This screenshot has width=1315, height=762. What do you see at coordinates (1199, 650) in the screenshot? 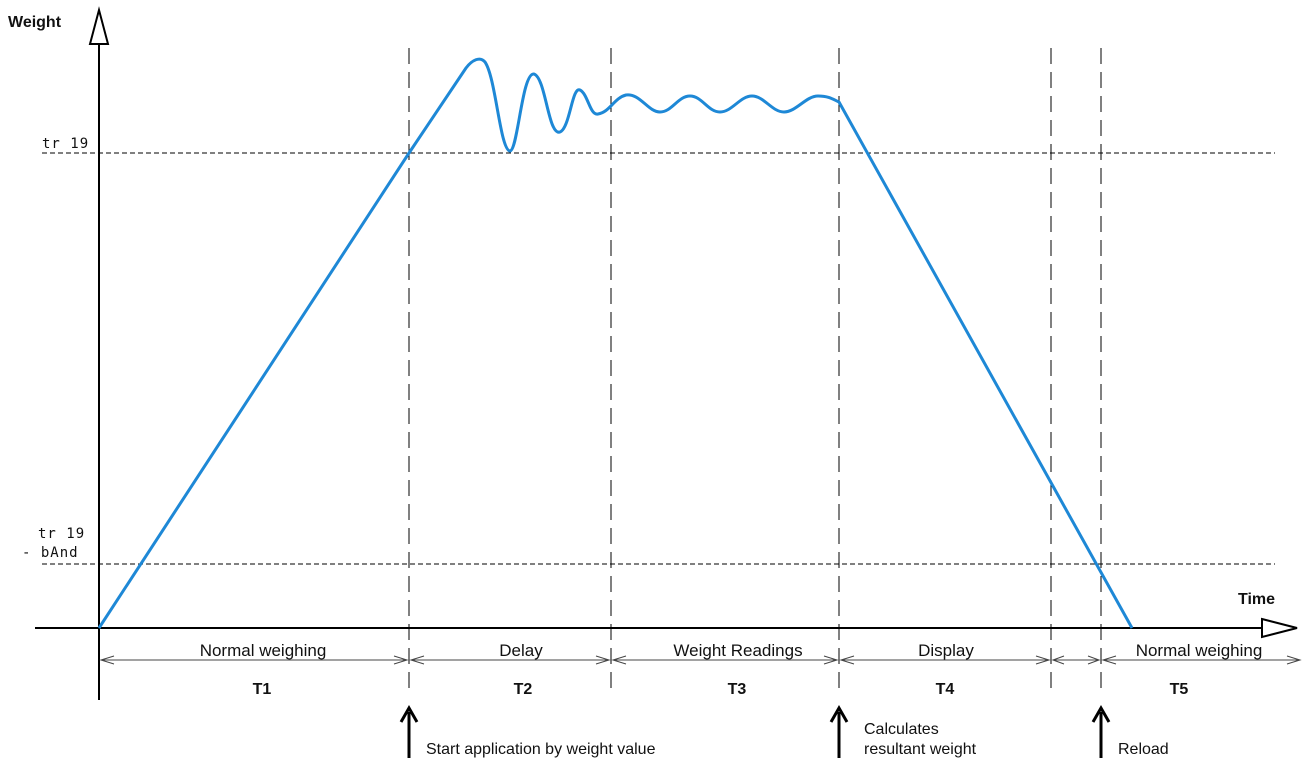
I see `phase-name-t5: Normal weighing` at bounding box center [1199, 650].